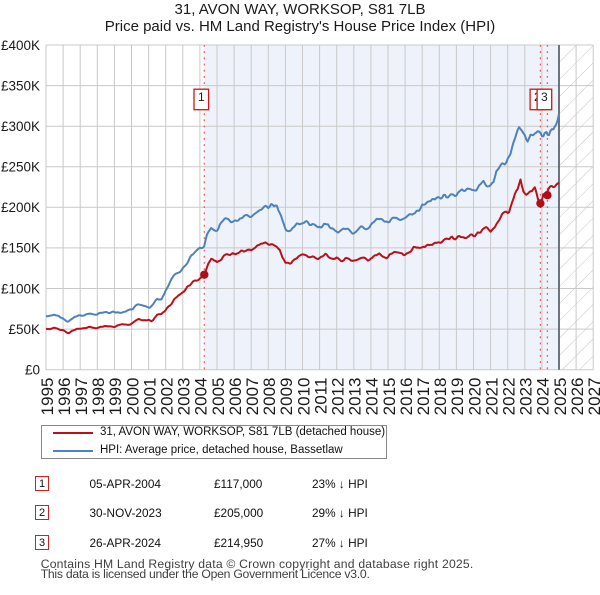  I want to click on svg-text: 2000, so click(132, 397).